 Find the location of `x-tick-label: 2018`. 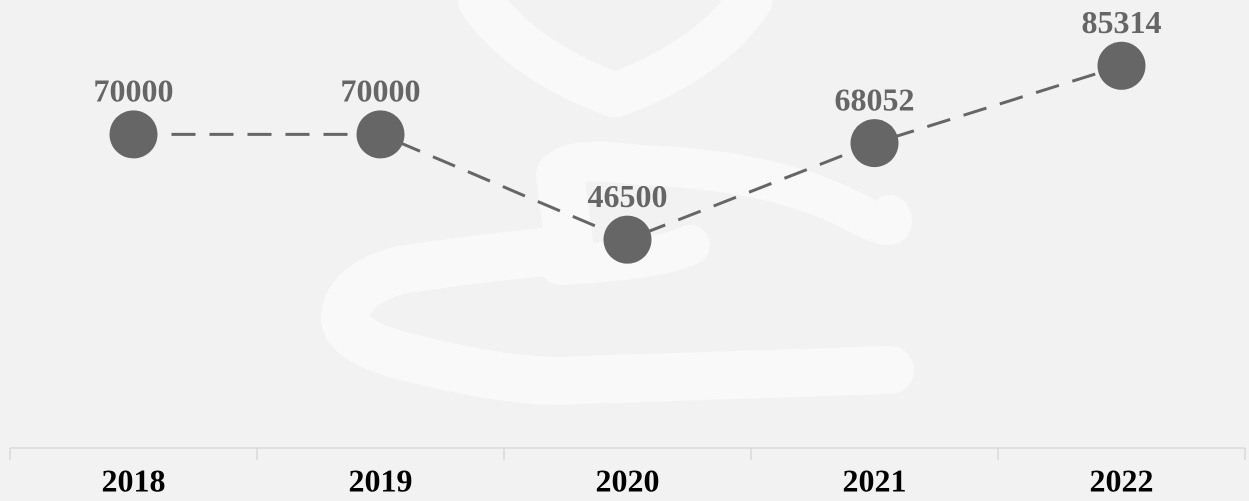

x-tick-label: 2018 is located at coordinates (134, 480).